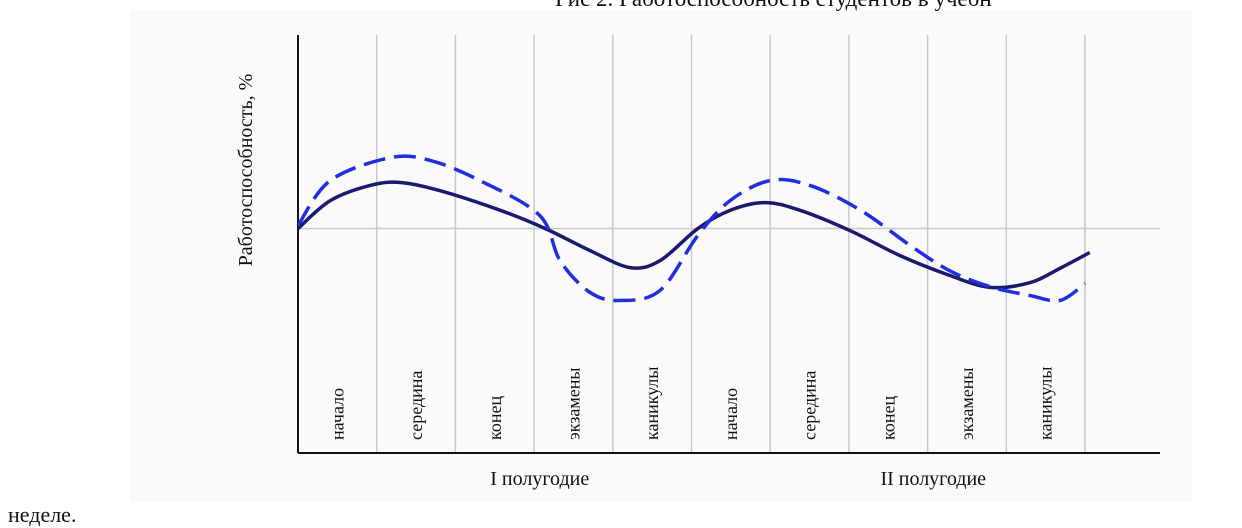 Image resolution: width=1242 pixels, height=528 pixels. I want to click on group-label: II полугодие, so click(933, 479).